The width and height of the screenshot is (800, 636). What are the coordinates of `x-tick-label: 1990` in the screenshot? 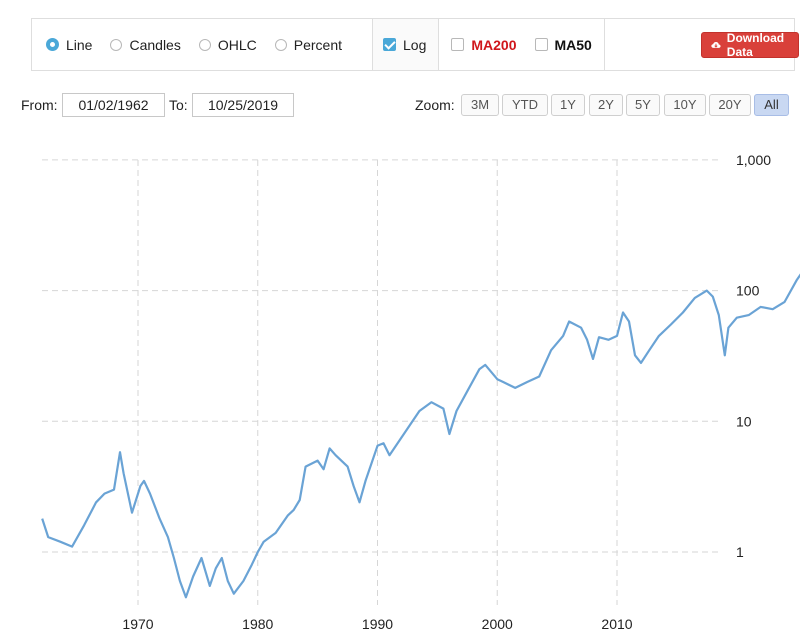 It's located at (377, 624).